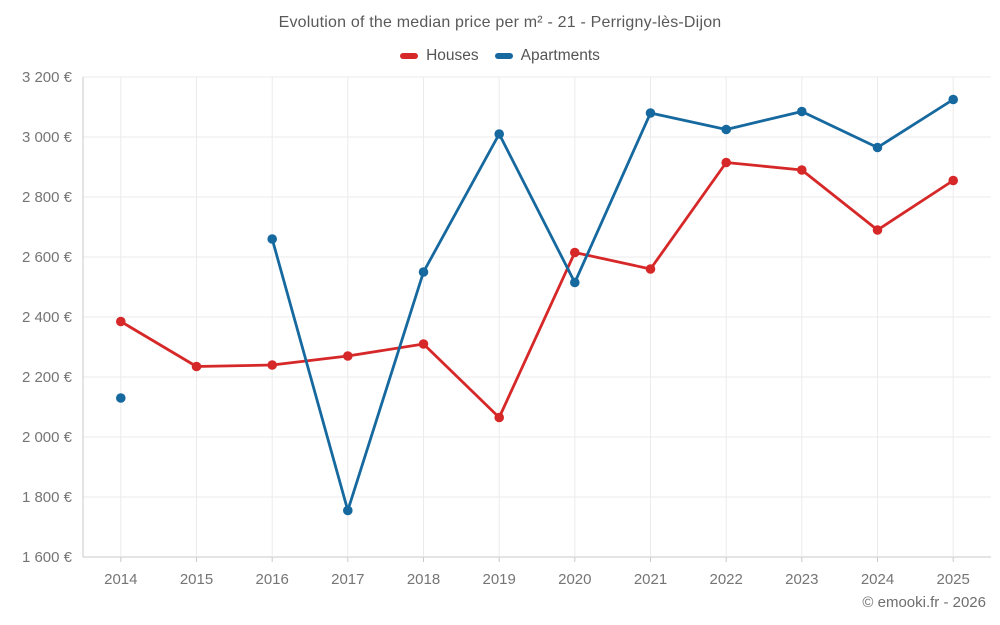 The width and height of the screenshot is (1000, 625). I want to click on data-point-apartments-2019, so click(499, 134).